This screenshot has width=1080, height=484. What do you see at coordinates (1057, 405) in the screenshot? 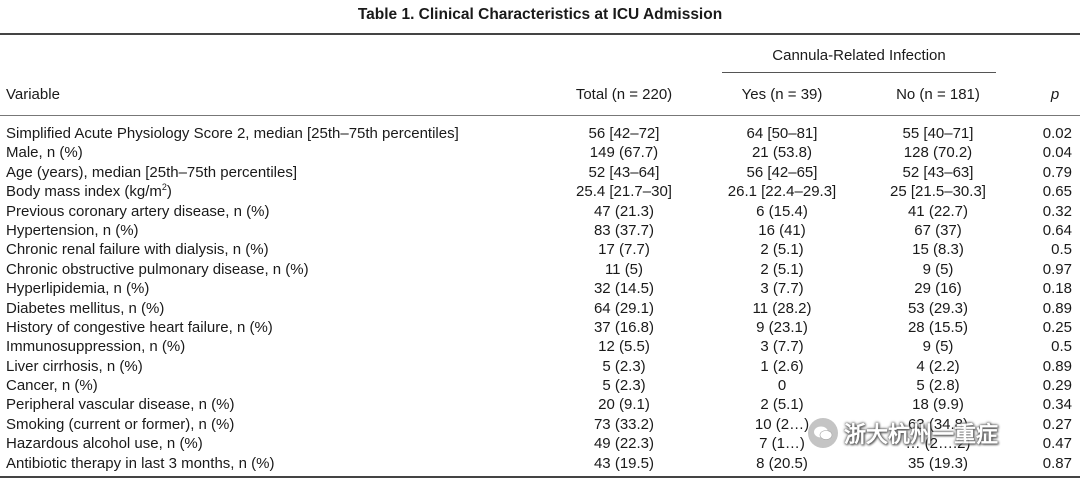
I see `cell-p-value: 0.34` at bounding box center [1057, 405].